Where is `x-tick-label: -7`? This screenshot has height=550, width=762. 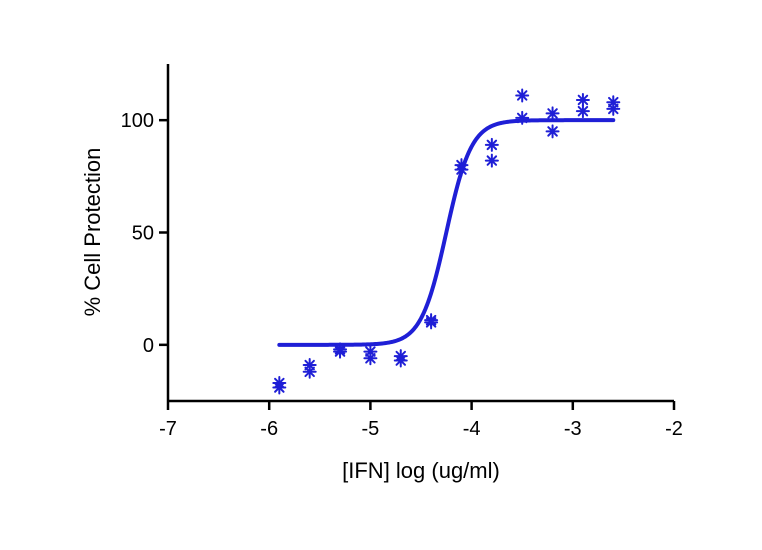 x-tick-label: -7 is located at coordinates (168, 429).